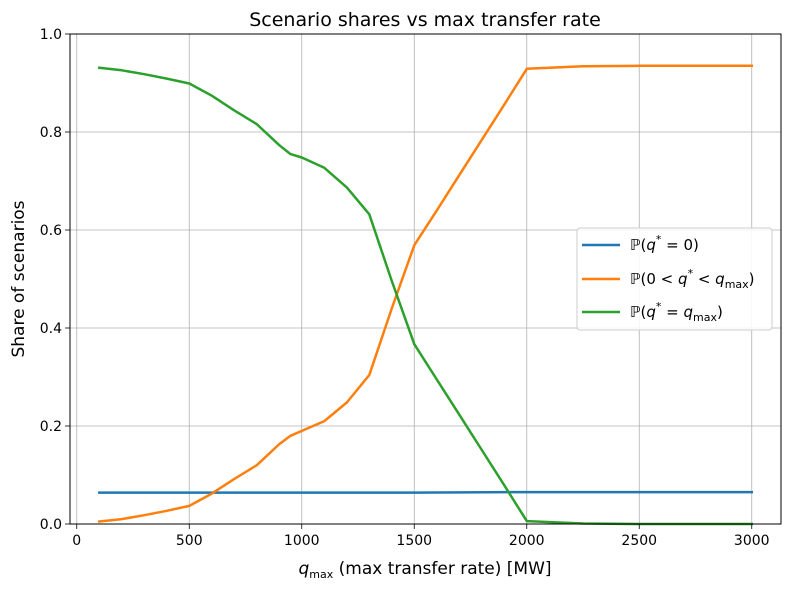 The image size is (790, 590). What do you see at coordinates (414, 541) in the screenshot?
I see `x-tick-label: 1500` at bounding box center [414, 541].